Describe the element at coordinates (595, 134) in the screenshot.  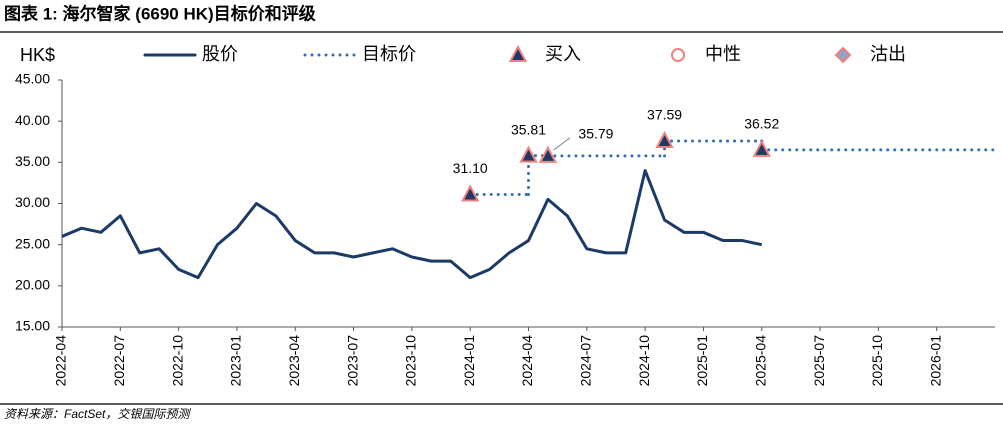
I see `value-label: 35.79` at that location.